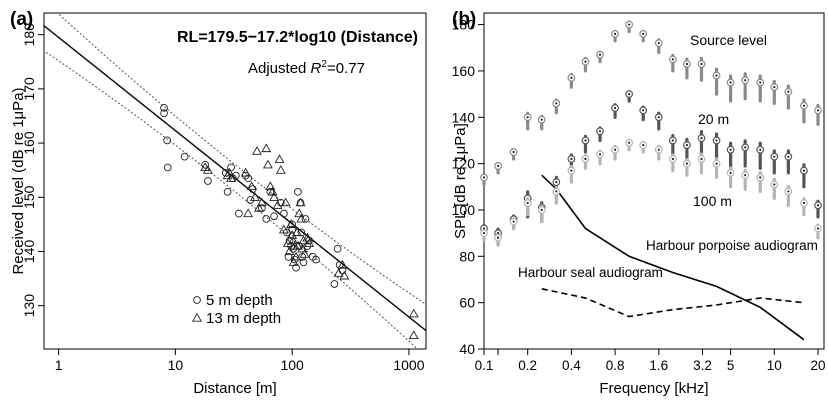  I want to click on label-harbour-seal-audiogram: Harbour seal audiogram, so click(590, 272).